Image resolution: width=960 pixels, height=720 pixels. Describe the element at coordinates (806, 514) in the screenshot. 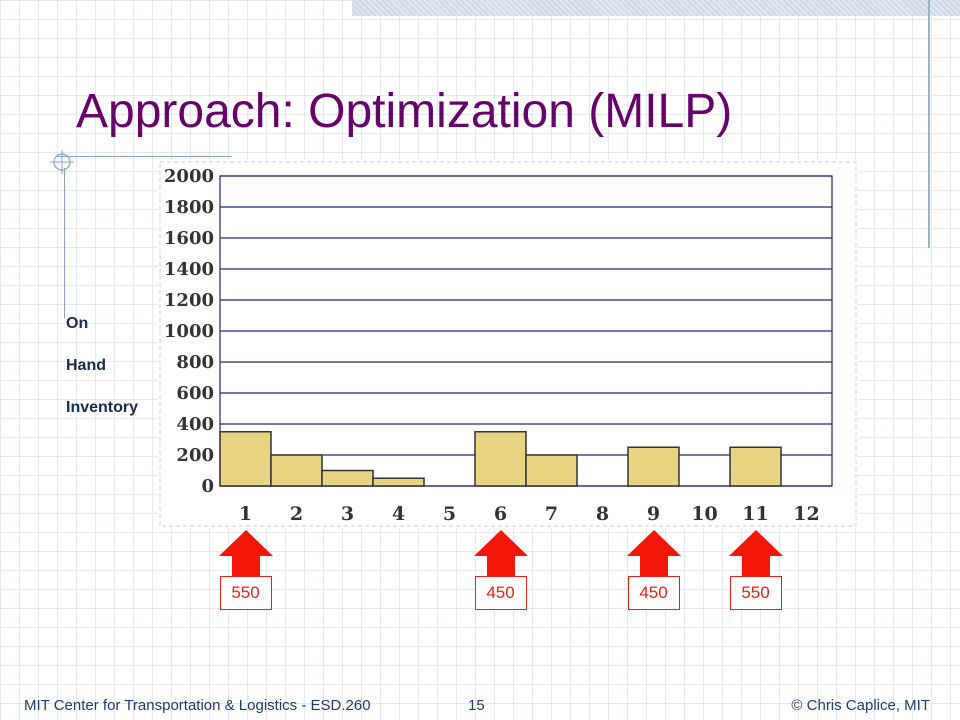

I see `x-tick-label: 12` at that location.